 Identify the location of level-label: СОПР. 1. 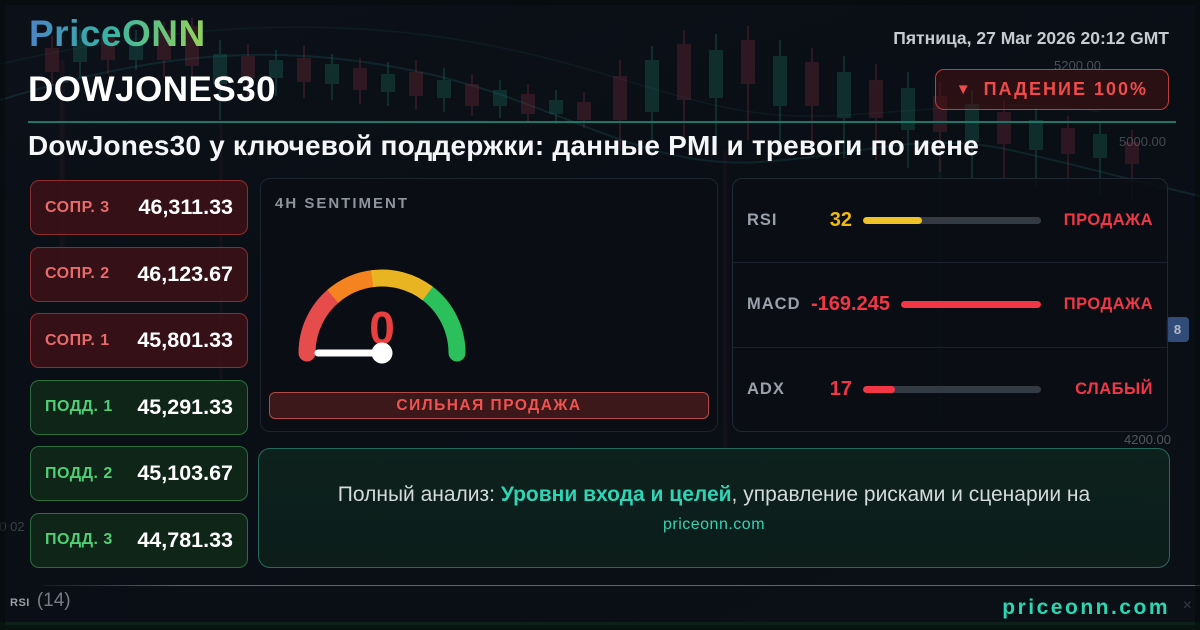
(77, 340).